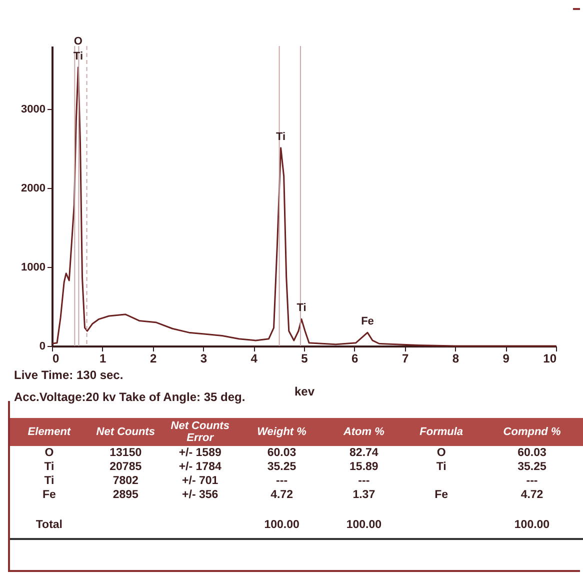 This screenshot has width=583, height=576. What do you see at coordinates (49, 432) in the screenshot?
I see `category-label: Element` at bounding box center [49, 432].